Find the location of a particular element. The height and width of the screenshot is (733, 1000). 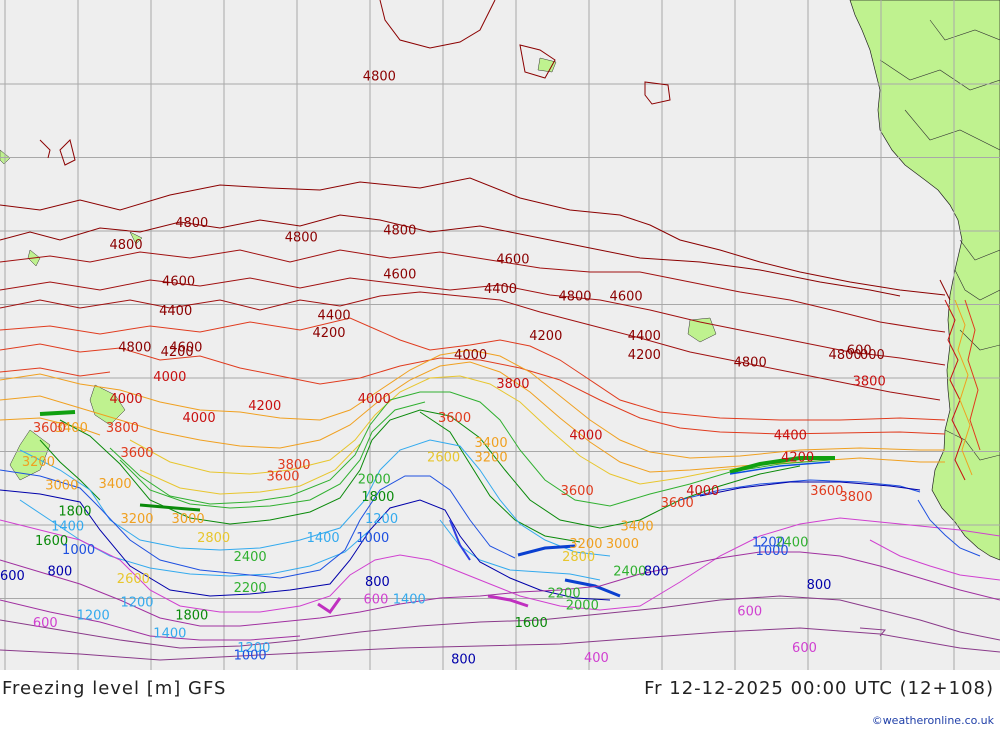

green-front-thick is located at coordinates (437, 461).